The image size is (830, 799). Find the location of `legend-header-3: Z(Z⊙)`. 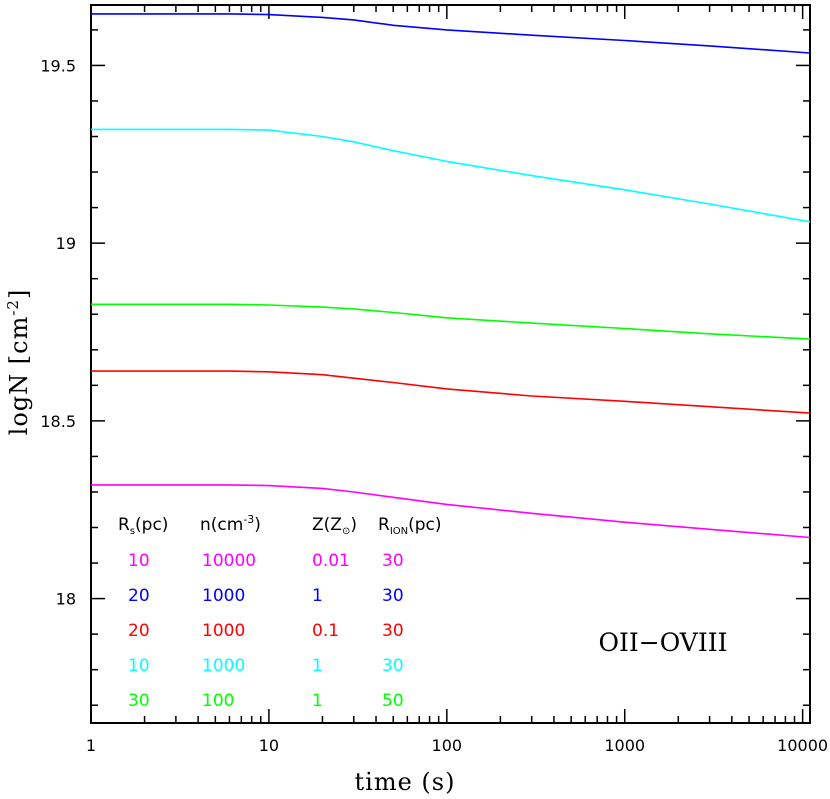

legend-header-3: Z(Z⊙) is located at coordinates (334, 526).